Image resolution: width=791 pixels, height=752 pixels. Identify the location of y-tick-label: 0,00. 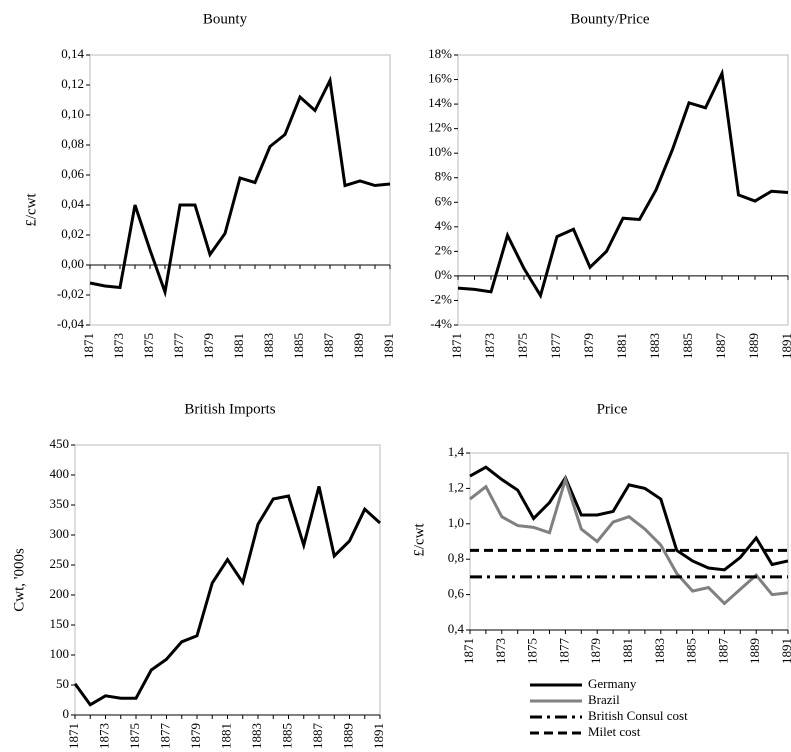
(72, 263).